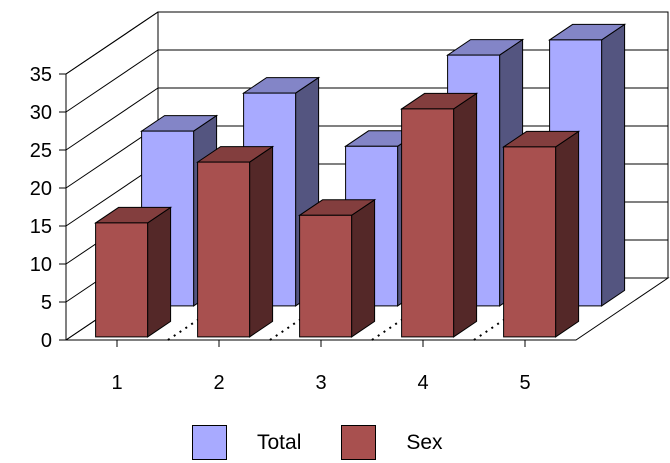 This screenshot has height=463, width=670. I want to click on y-tick-label: 5, so click(46, 303).